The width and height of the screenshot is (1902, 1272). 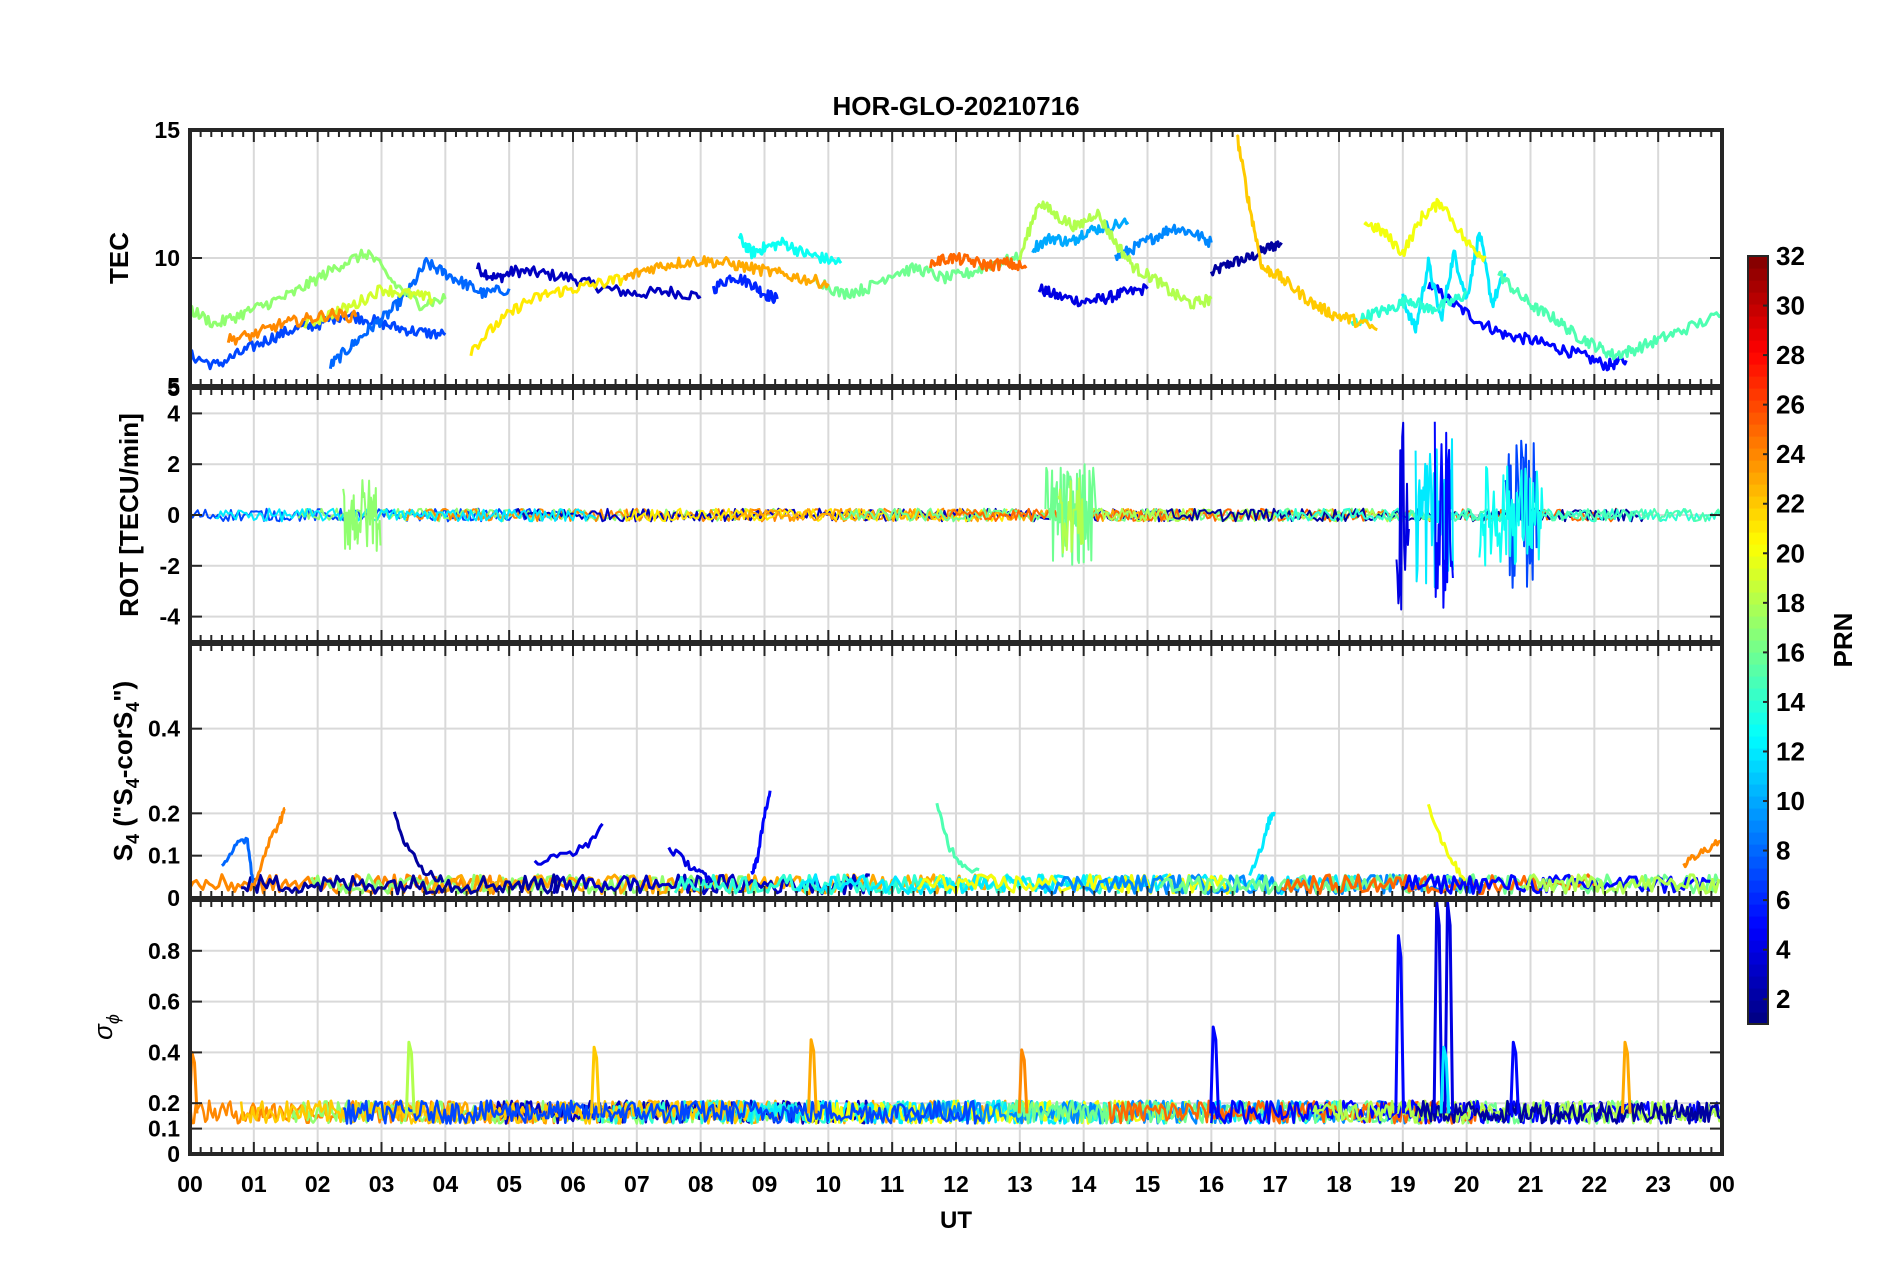 What do you see at coordinates (956, 1220) in the screenshot?
I see `x-axis-label: UT` at bounding box center [956, 1220].